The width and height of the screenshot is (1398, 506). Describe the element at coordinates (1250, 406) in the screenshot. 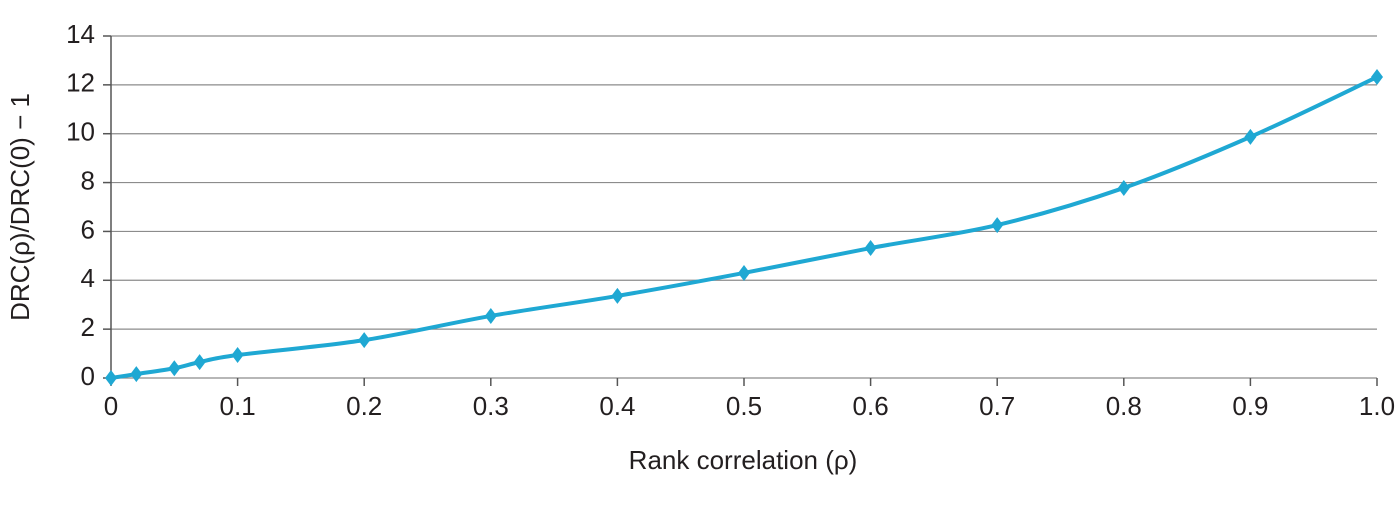

I see `x-tick-label: 0.9` at that location.